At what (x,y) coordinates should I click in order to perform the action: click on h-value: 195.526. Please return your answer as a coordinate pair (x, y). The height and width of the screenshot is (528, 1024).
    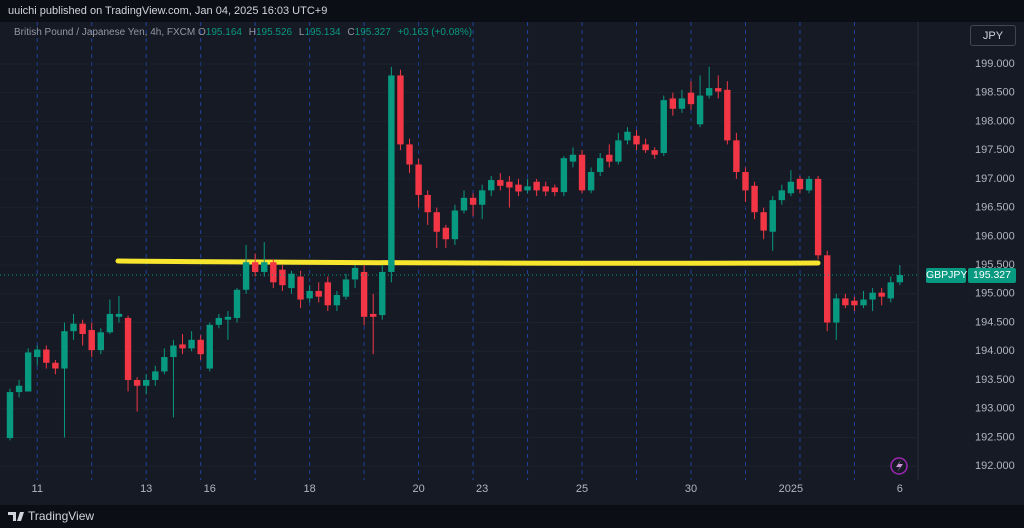
    Looking at the image, I should click on (274, 32).